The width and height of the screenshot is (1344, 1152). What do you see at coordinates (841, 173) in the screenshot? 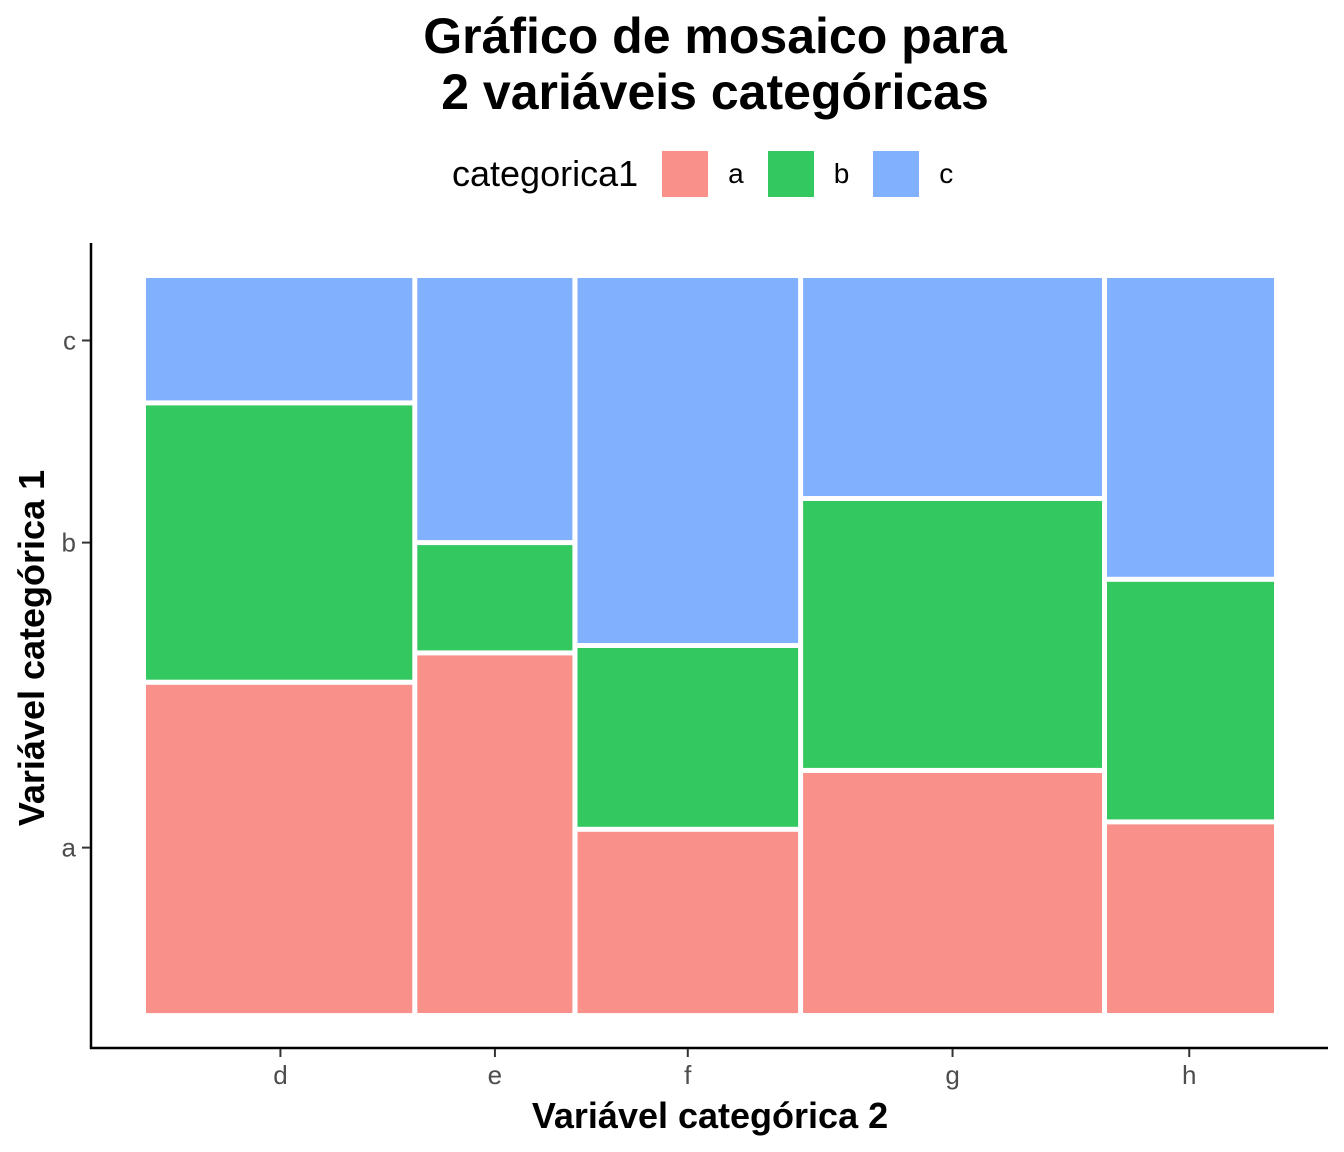
I see `legend-label-b: b` at bounding box center [841, 173].